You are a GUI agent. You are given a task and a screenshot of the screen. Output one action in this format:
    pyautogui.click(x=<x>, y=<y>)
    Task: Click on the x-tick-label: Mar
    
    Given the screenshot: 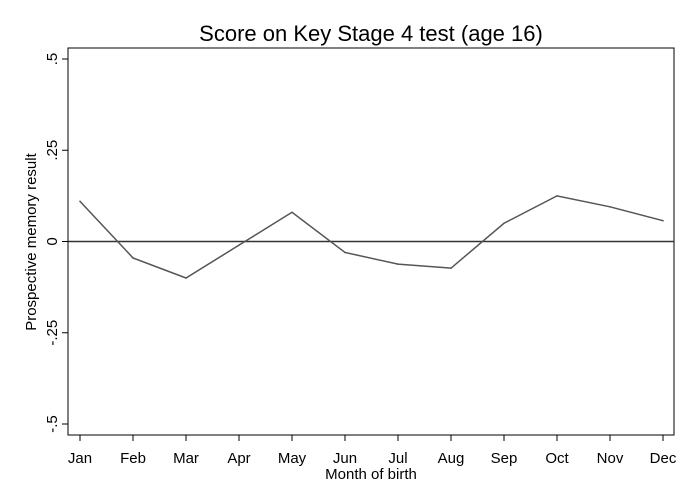 What is the action you would take?
    pyautogui.click(x=186, y=458)
    